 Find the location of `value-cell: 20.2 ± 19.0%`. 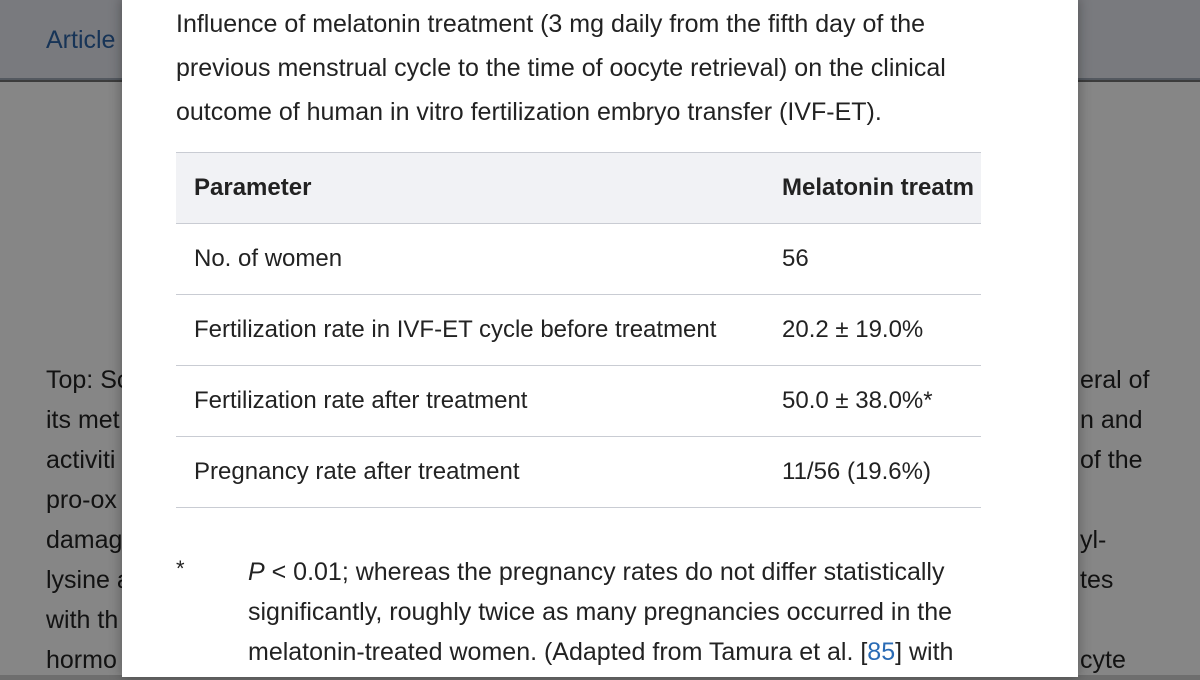

value-cell: 20.2 ± 19.0% is located at coordinates (872, 330).